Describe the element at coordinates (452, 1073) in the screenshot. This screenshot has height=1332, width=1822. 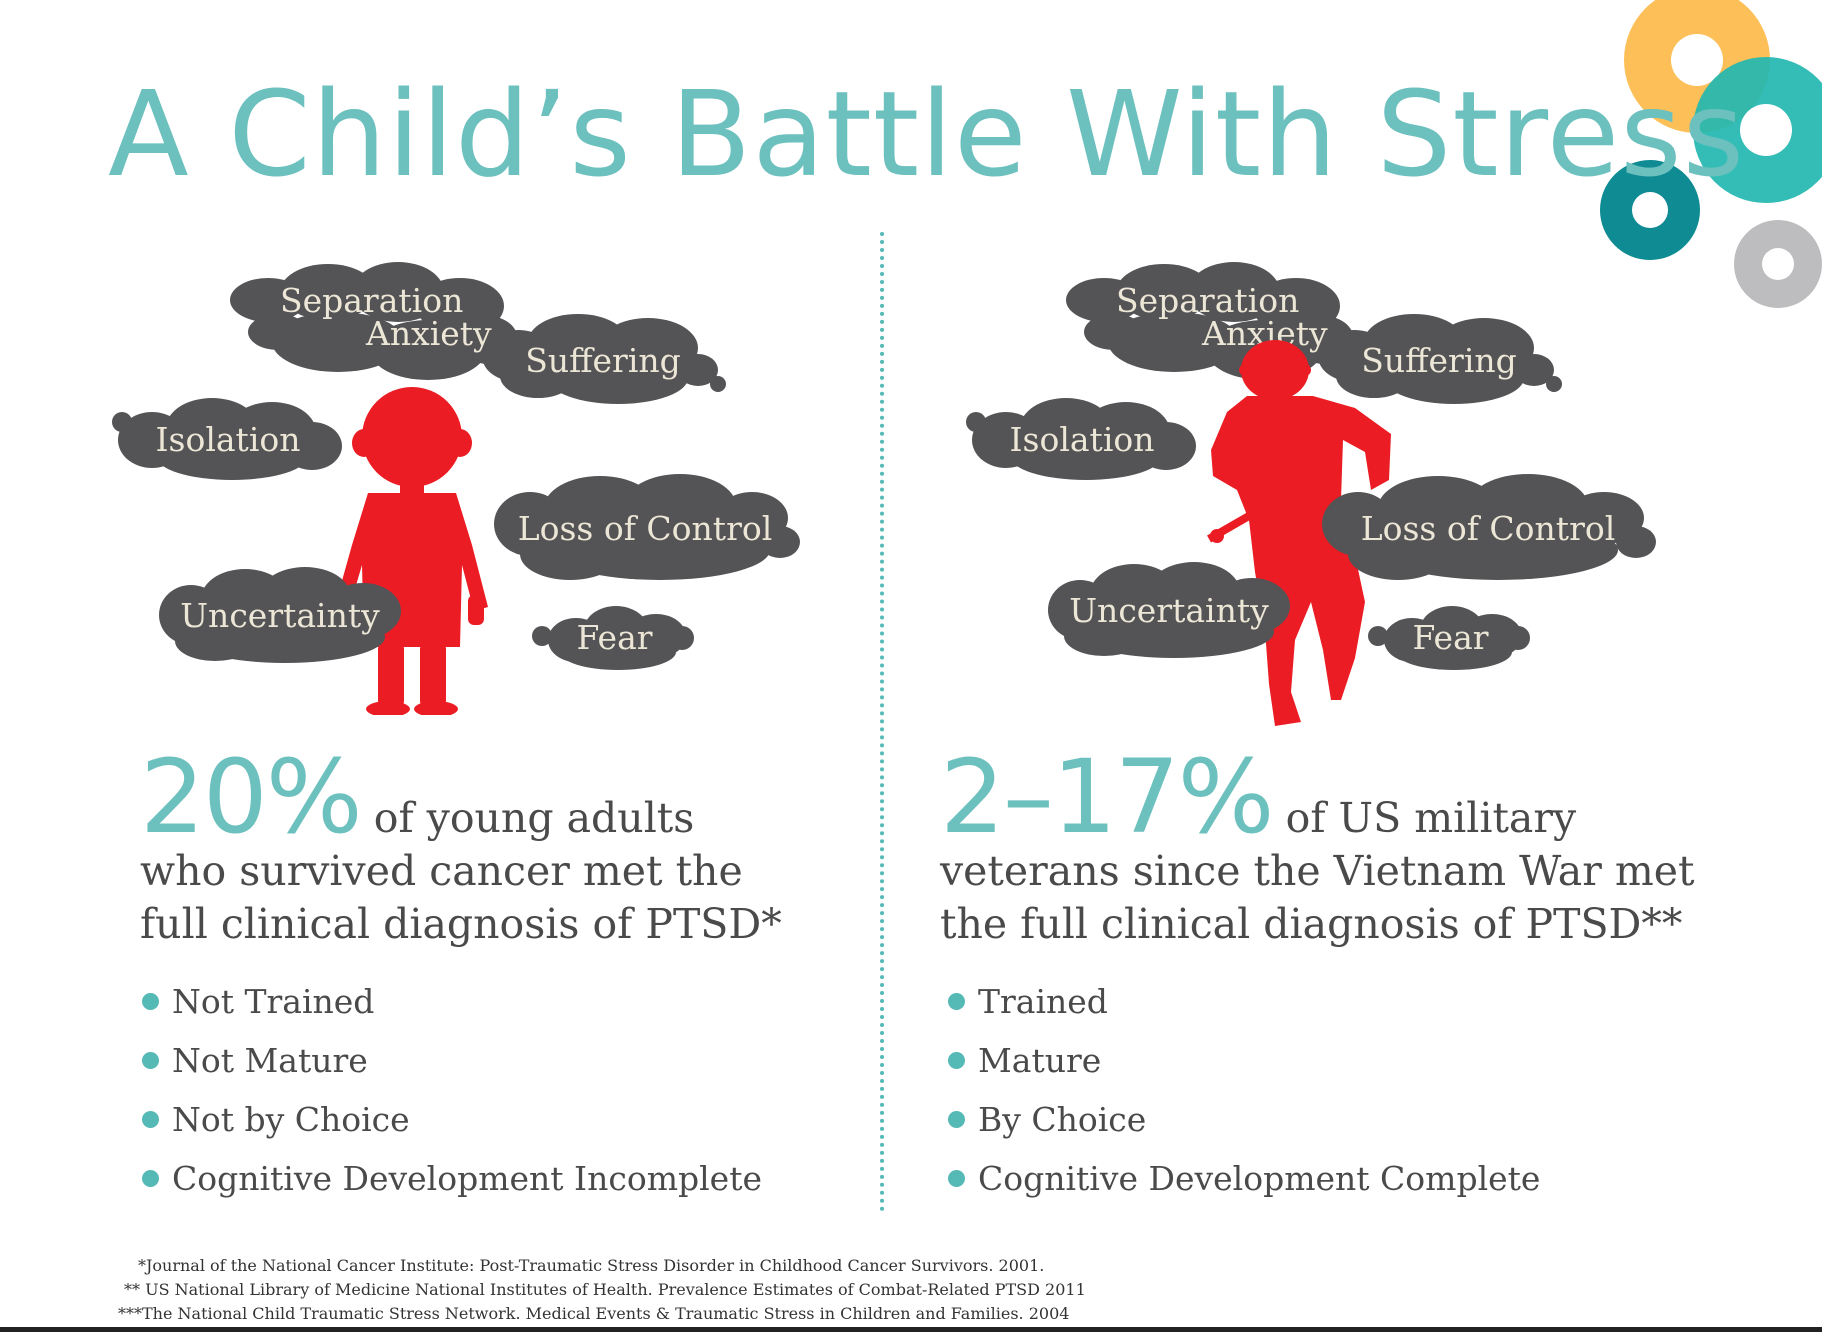
I see `list-item: Not Mature` at that location.